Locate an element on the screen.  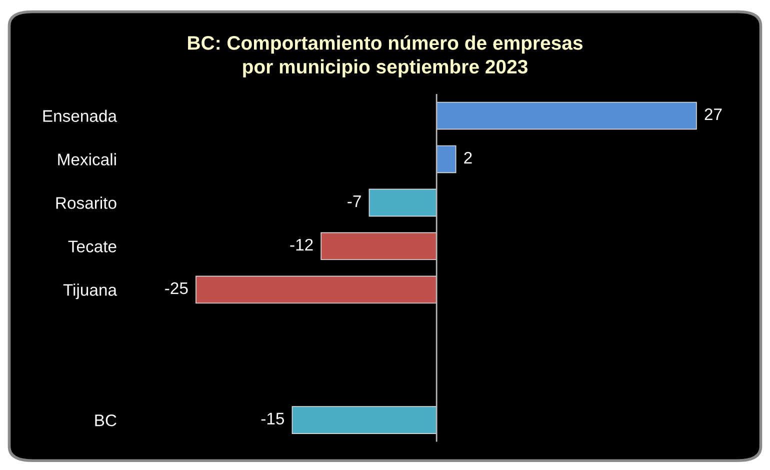
y-tick-label: BC is located at coordinates (105, 420).